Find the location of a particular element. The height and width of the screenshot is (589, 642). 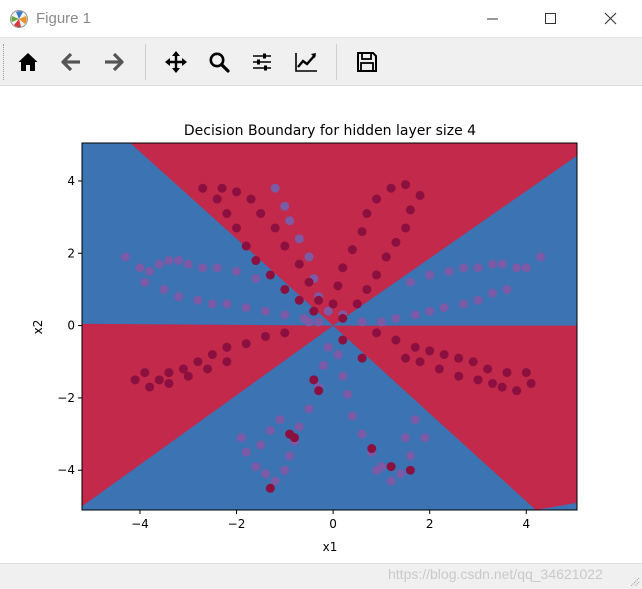

minimize-icon is located at coordinates (492, 19).